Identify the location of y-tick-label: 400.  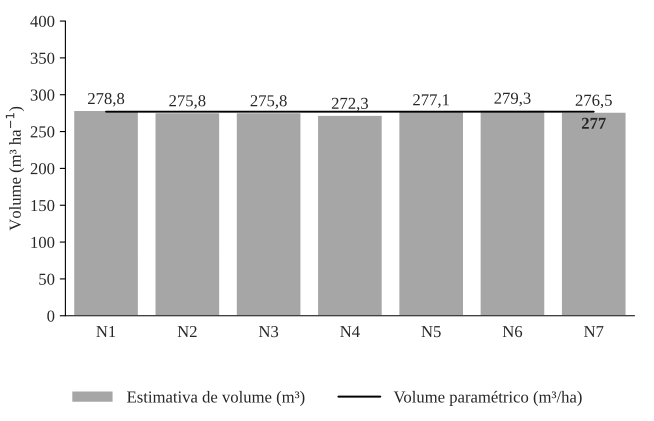
(42, 21).